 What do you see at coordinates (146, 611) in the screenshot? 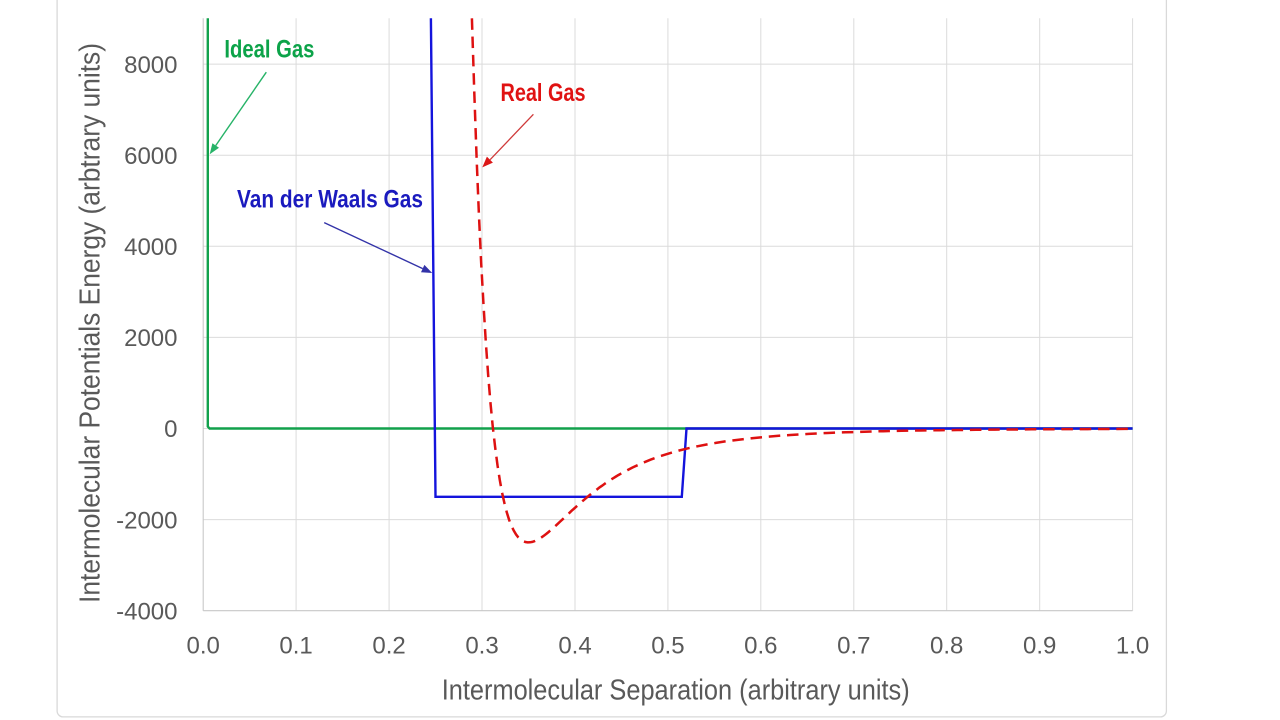
I see `svg-text: -4000` at bounding box center [146, 611].